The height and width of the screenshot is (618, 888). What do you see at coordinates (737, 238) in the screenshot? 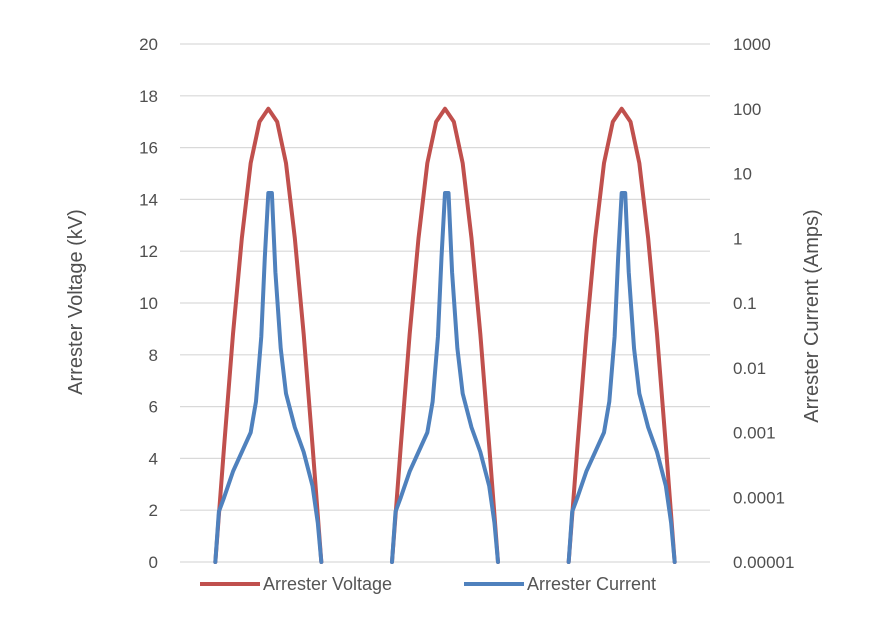
I see `right-tick-label: 1` at bounding box center [737, 238].